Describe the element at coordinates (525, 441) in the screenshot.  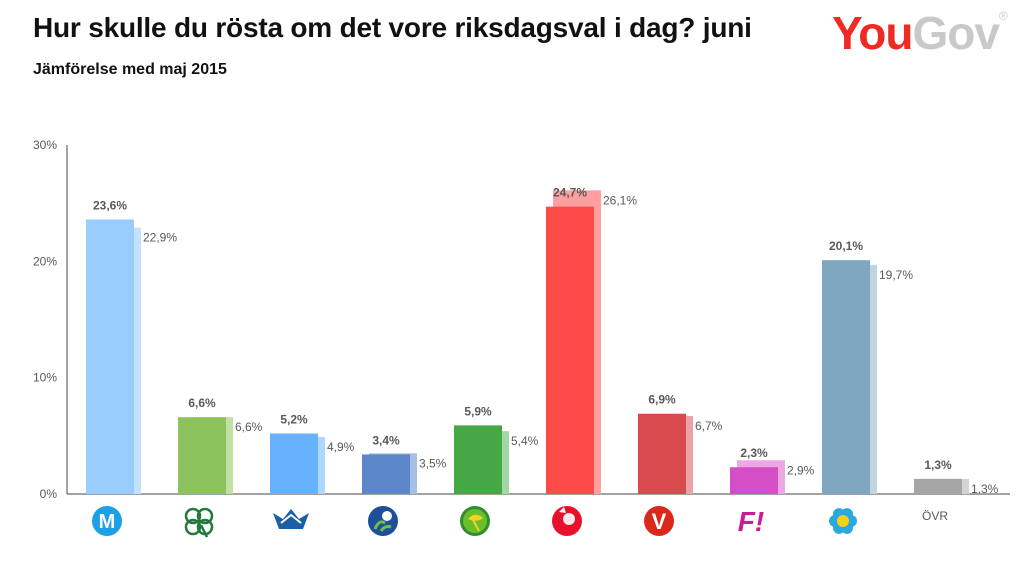
I see `value-label-previous: 5,4%` at that location.